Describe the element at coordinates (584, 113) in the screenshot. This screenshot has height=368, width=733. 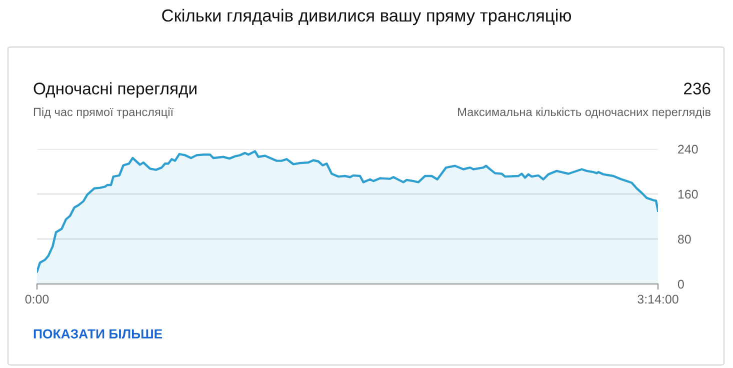
I see `text: Максимальна кількість одночасних переглядів` at that location.